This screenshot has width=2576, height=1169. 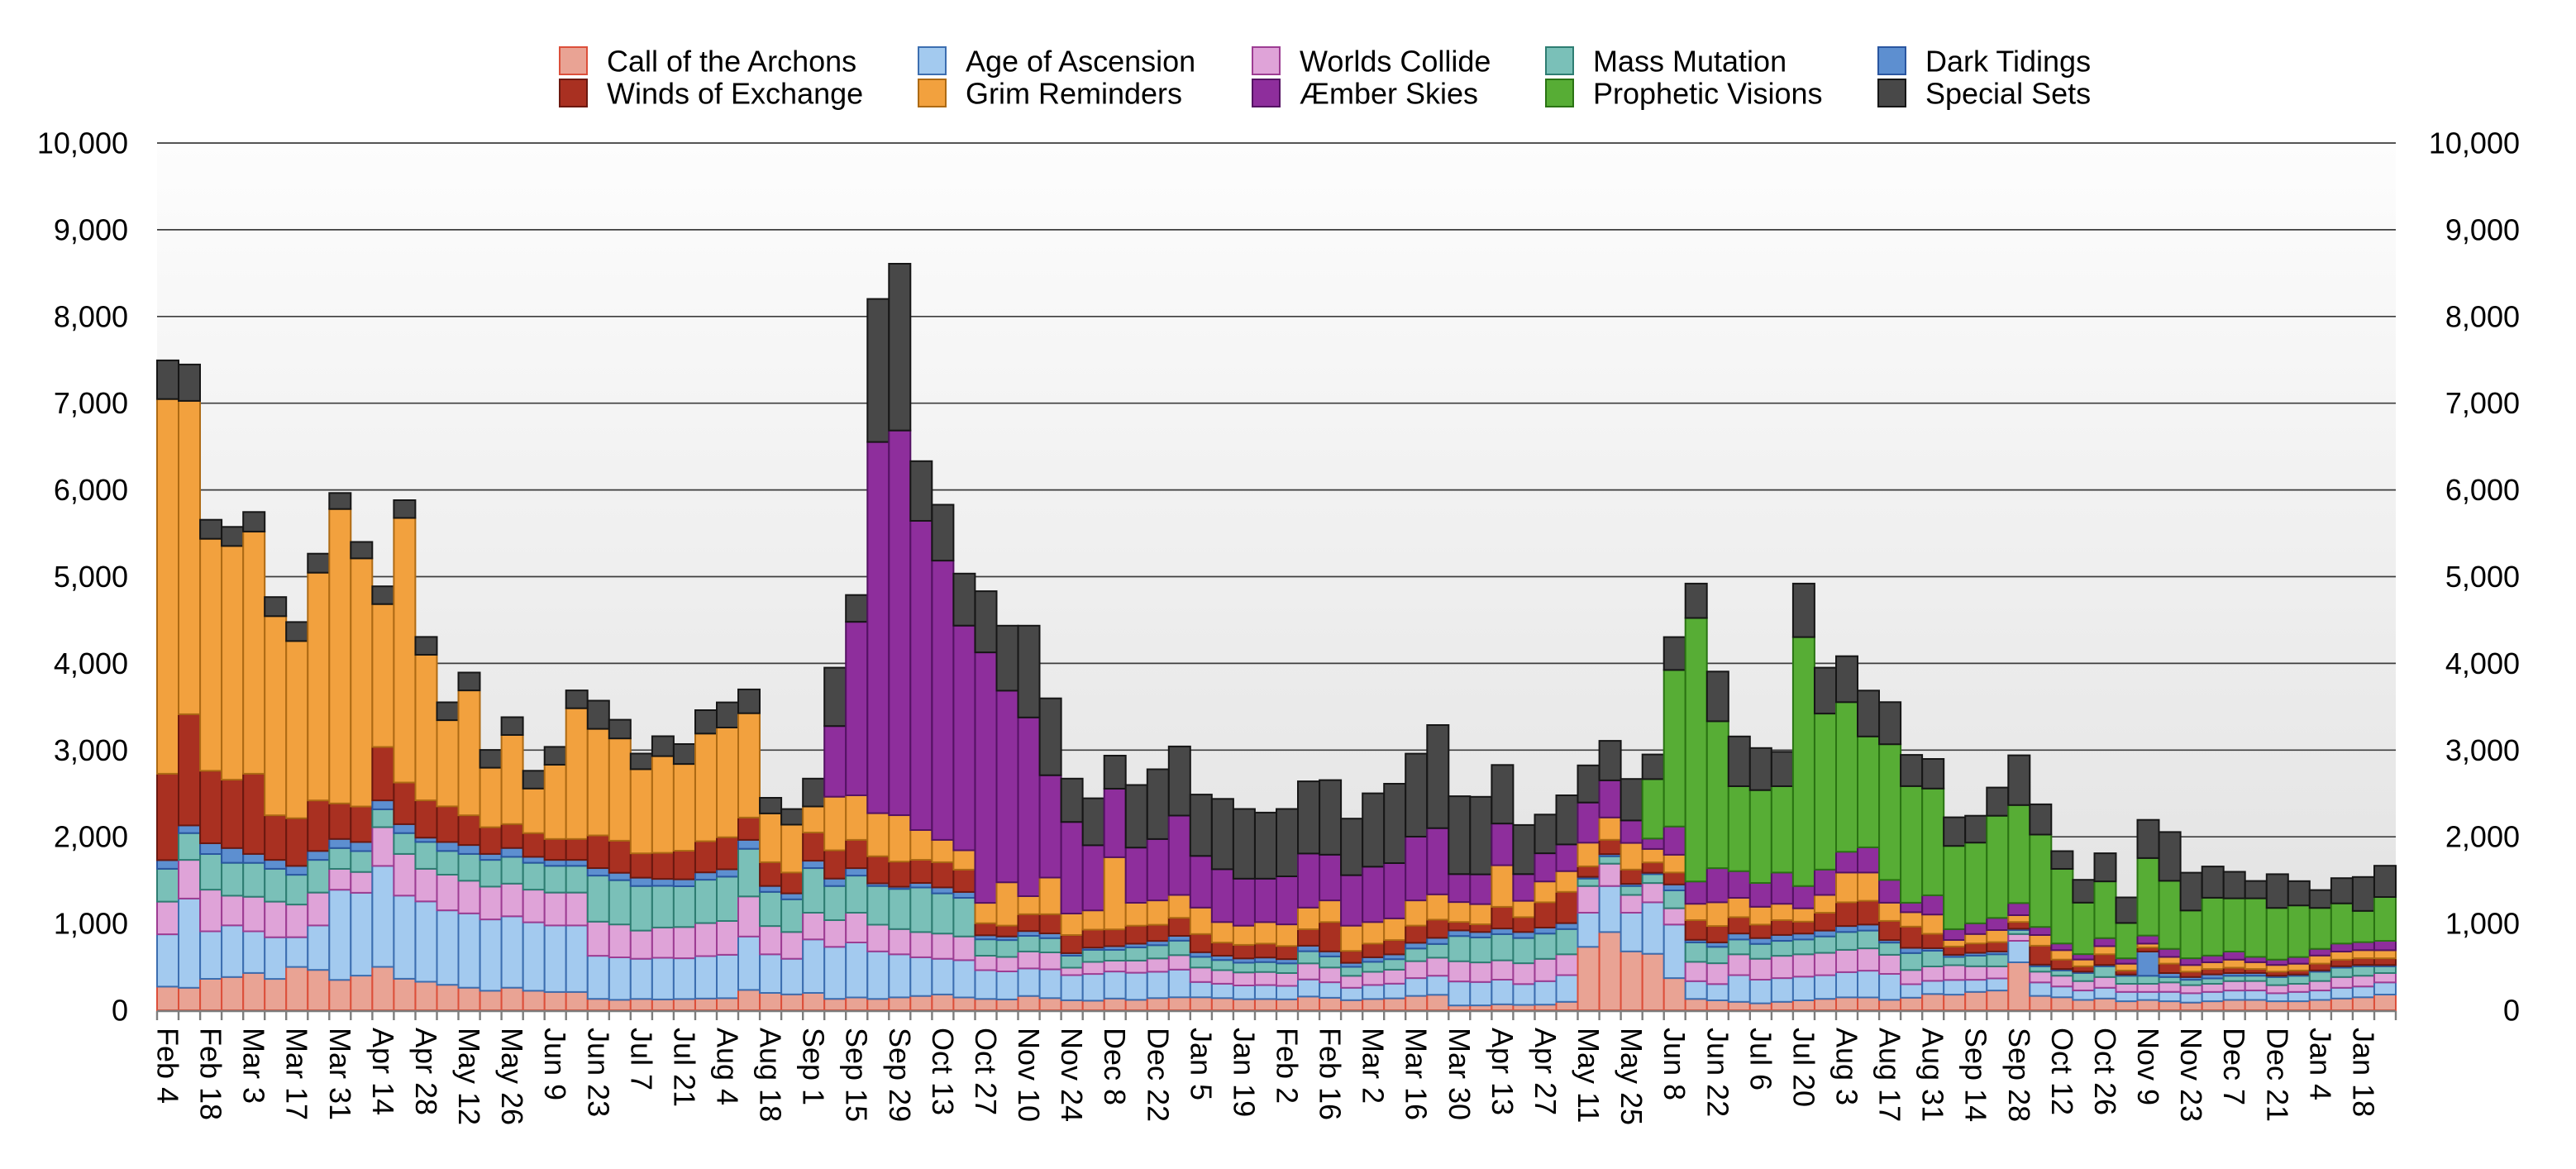 What do you see at coordinates (728, 1066) in the screenshot?
I see `svg-text: Aug 4` at bounding box center [728, 1066].